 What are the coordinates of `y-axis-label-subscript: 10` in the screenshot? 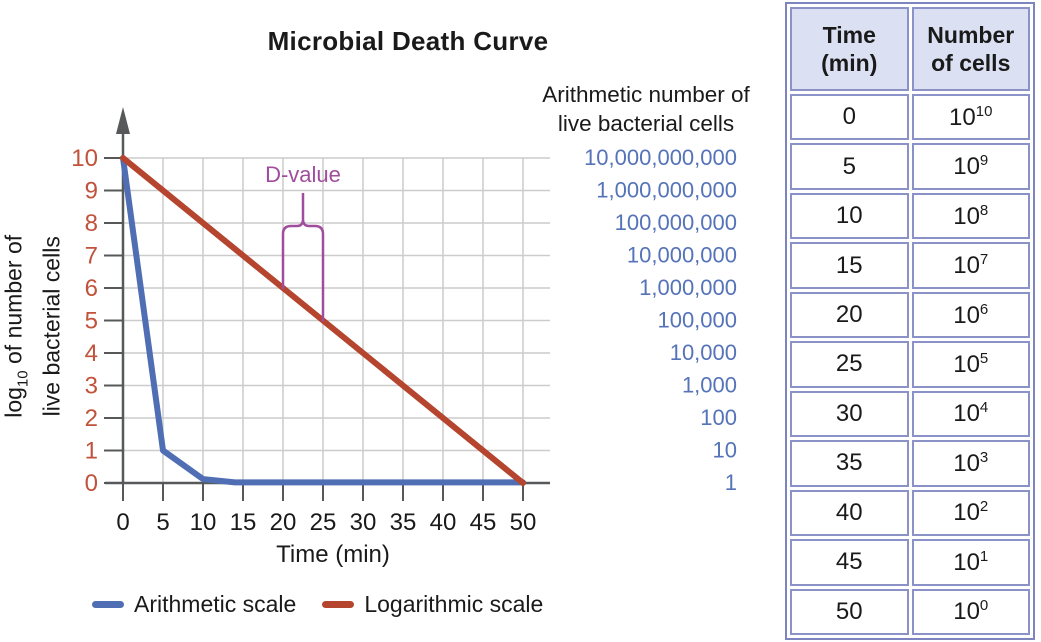 It's located at (23, 379).